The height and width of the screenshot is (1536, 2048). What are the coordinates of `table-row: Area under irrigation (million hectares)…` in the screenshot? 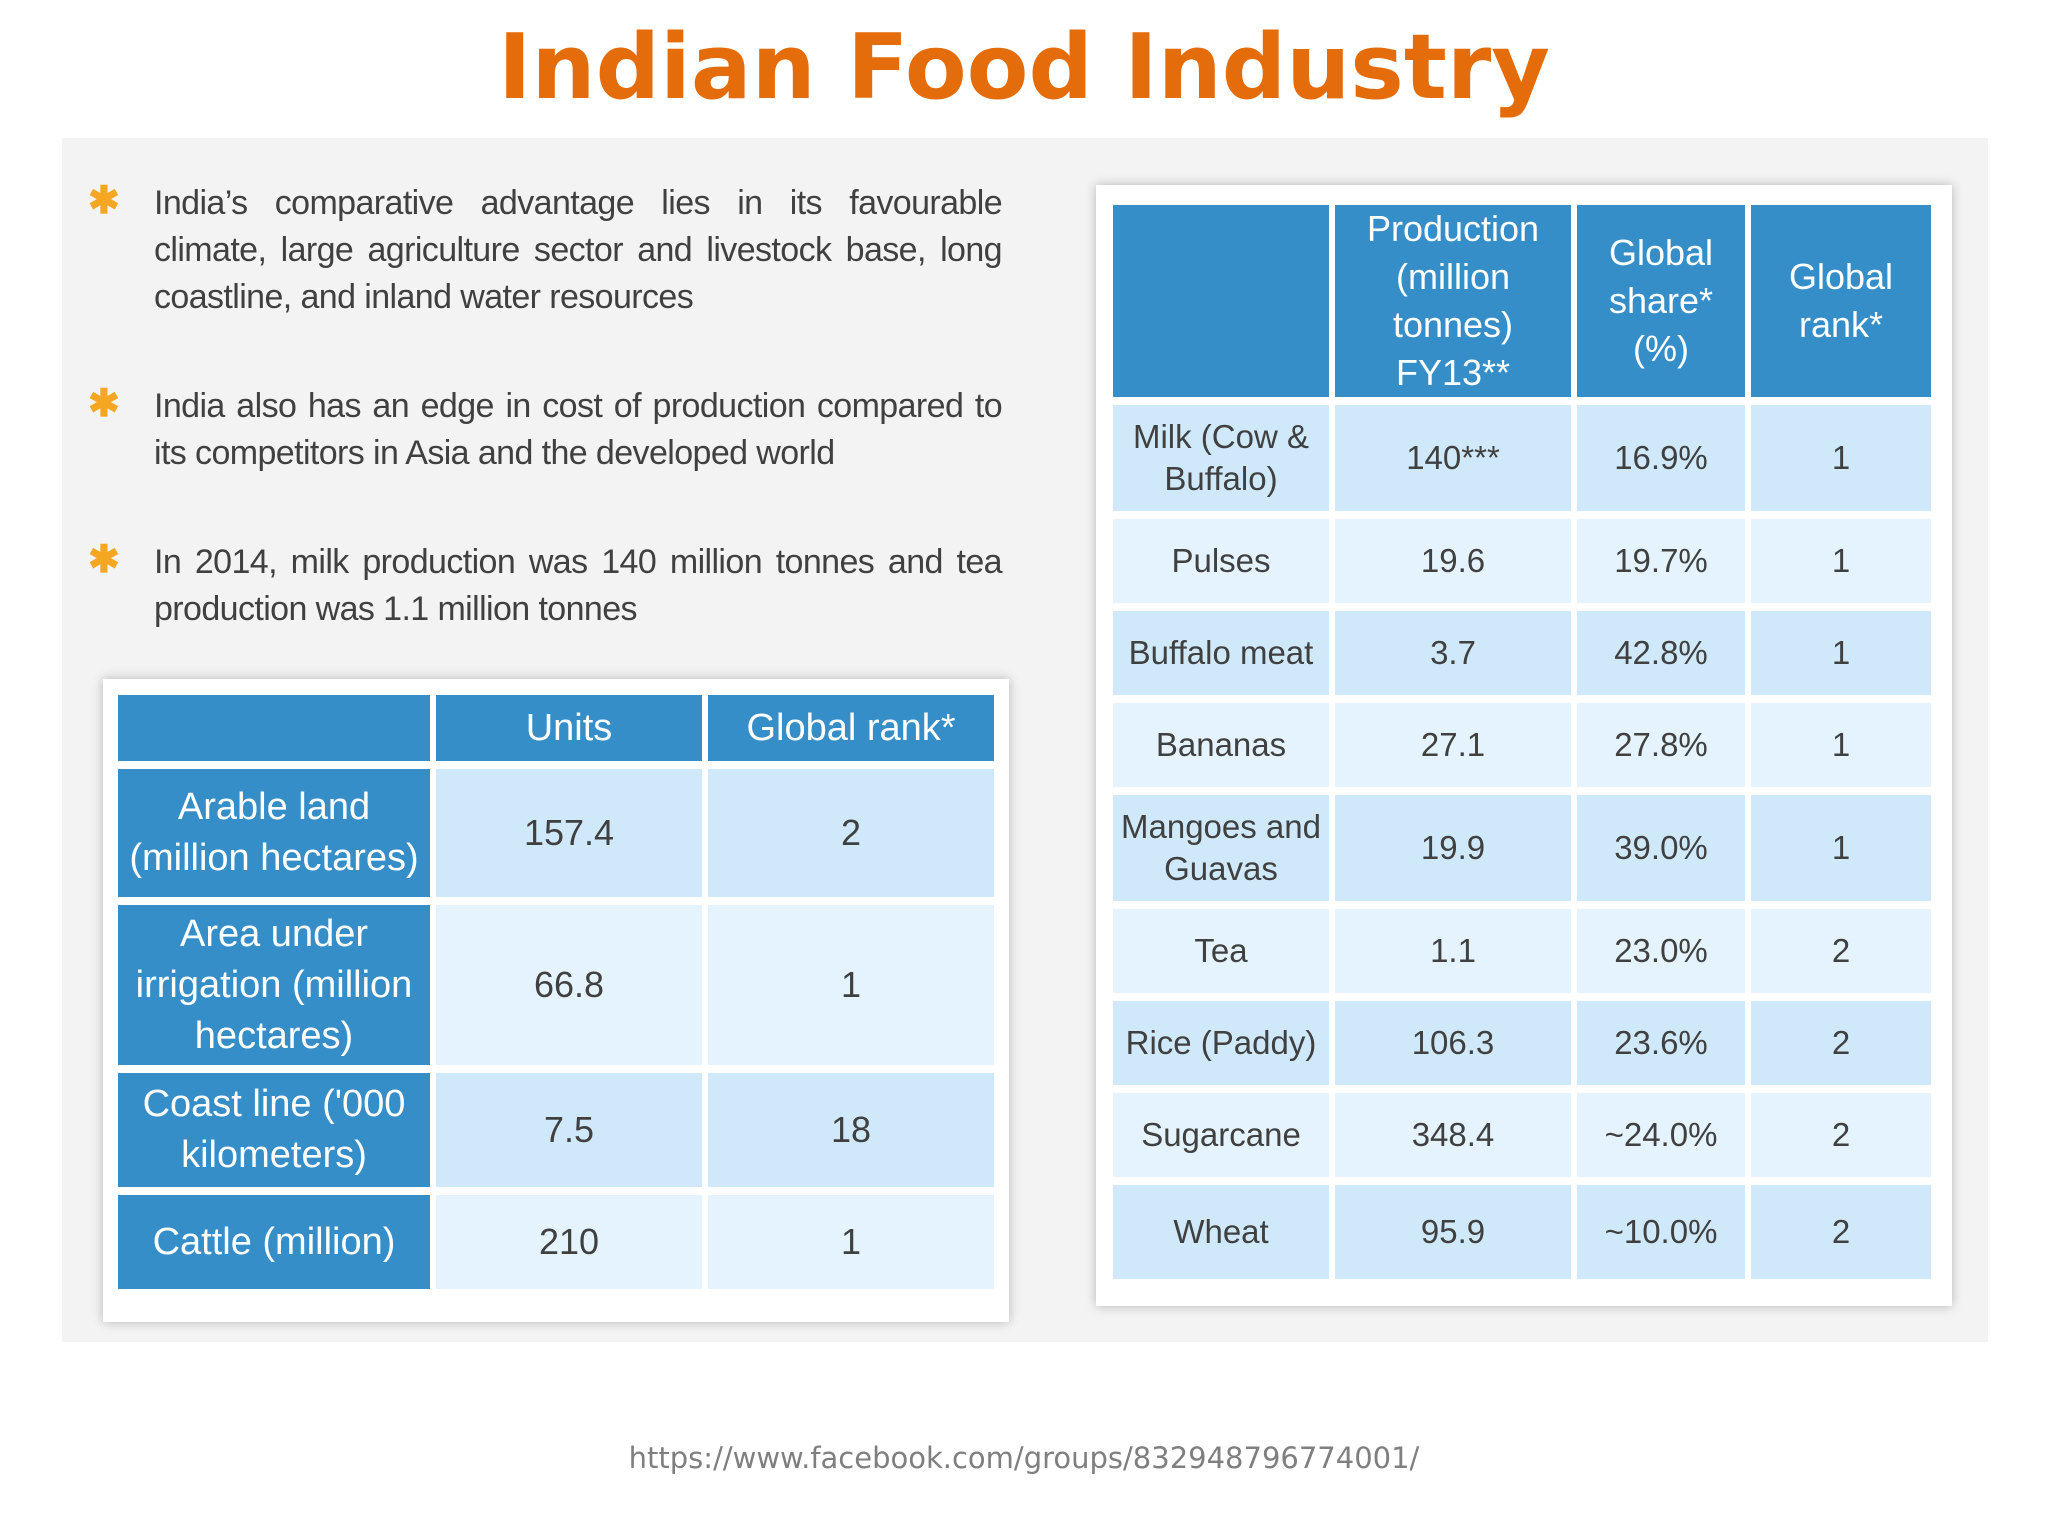 It's located at (556, 985).